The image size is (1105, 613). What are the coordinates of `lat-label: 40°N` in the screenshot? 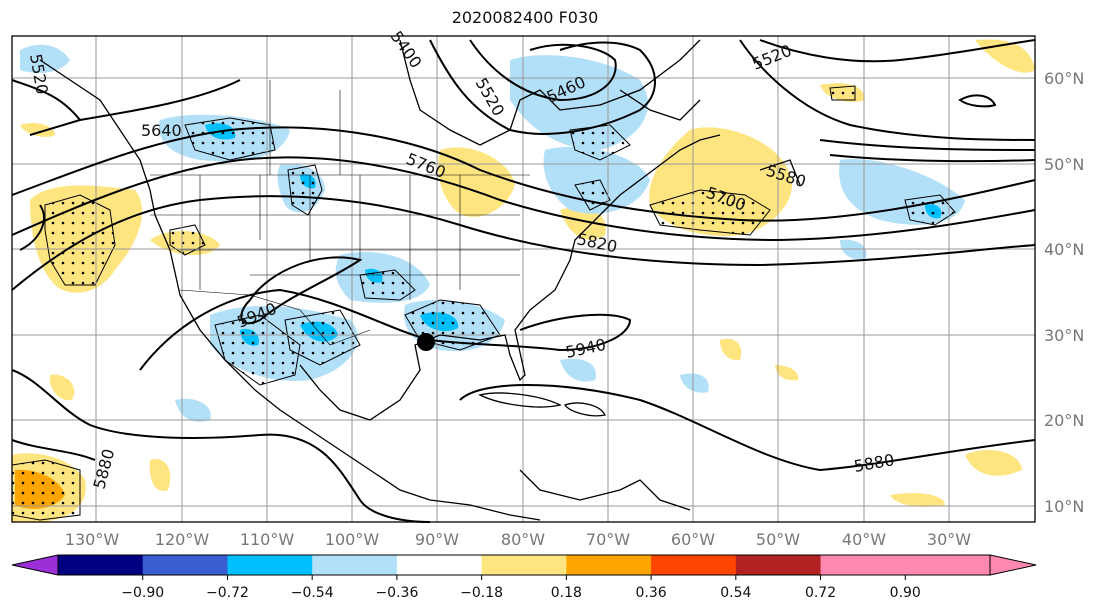 It's located at (1064, 249).